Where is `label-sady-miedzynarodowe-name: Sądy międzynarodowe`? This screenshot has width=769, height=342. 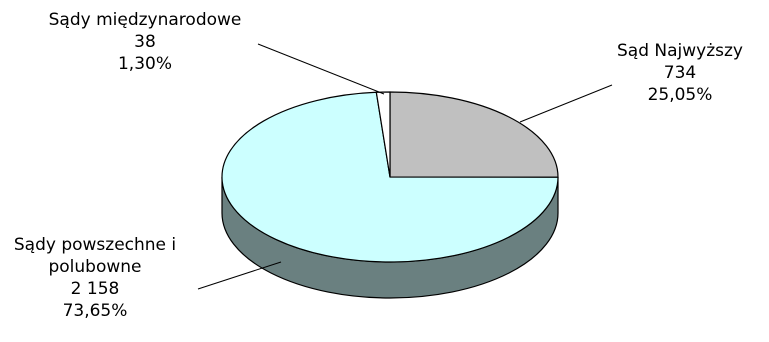 label-sady-miedzynarodowe-name: Sądy międzynarodowe is located at coordinates (145, 20).